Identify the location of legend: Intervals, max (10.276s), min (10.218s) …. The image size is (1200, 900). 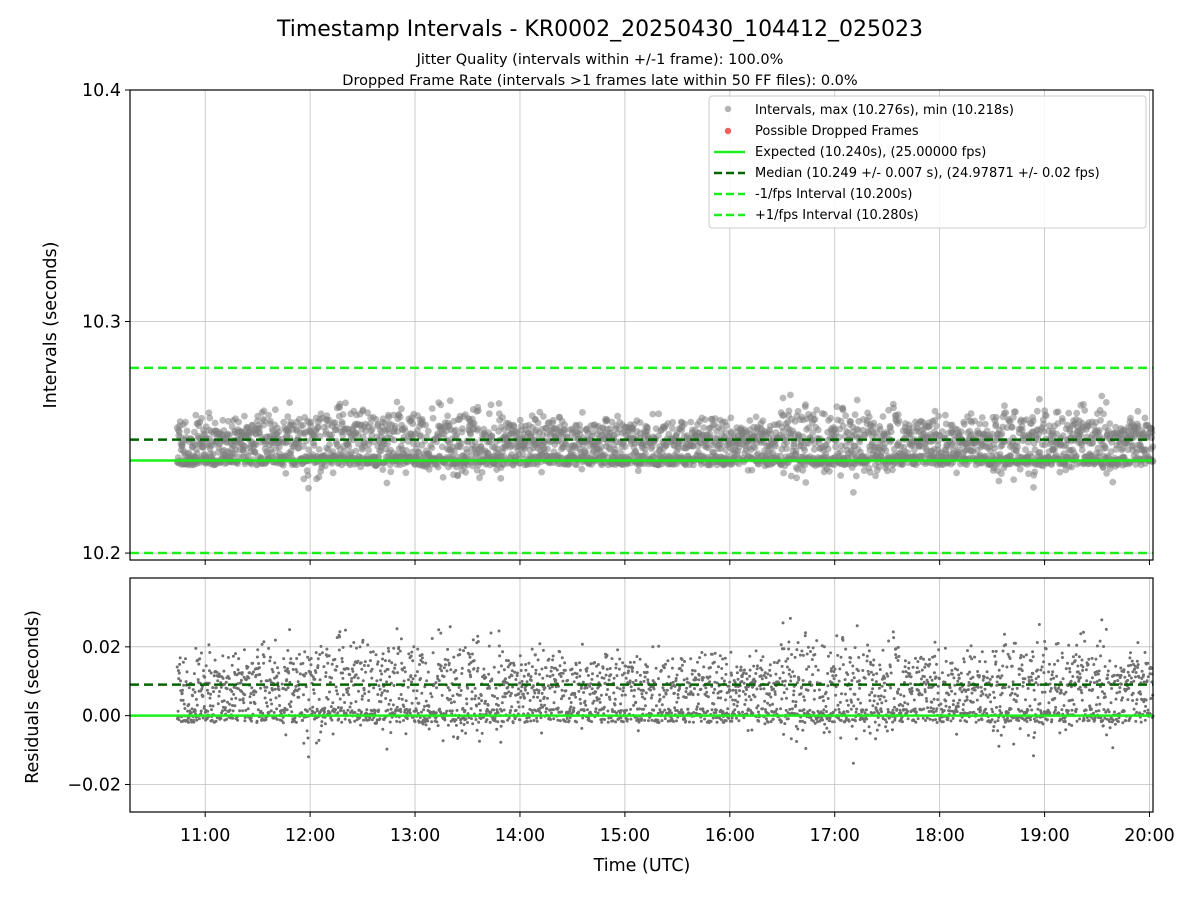
(927, 162).